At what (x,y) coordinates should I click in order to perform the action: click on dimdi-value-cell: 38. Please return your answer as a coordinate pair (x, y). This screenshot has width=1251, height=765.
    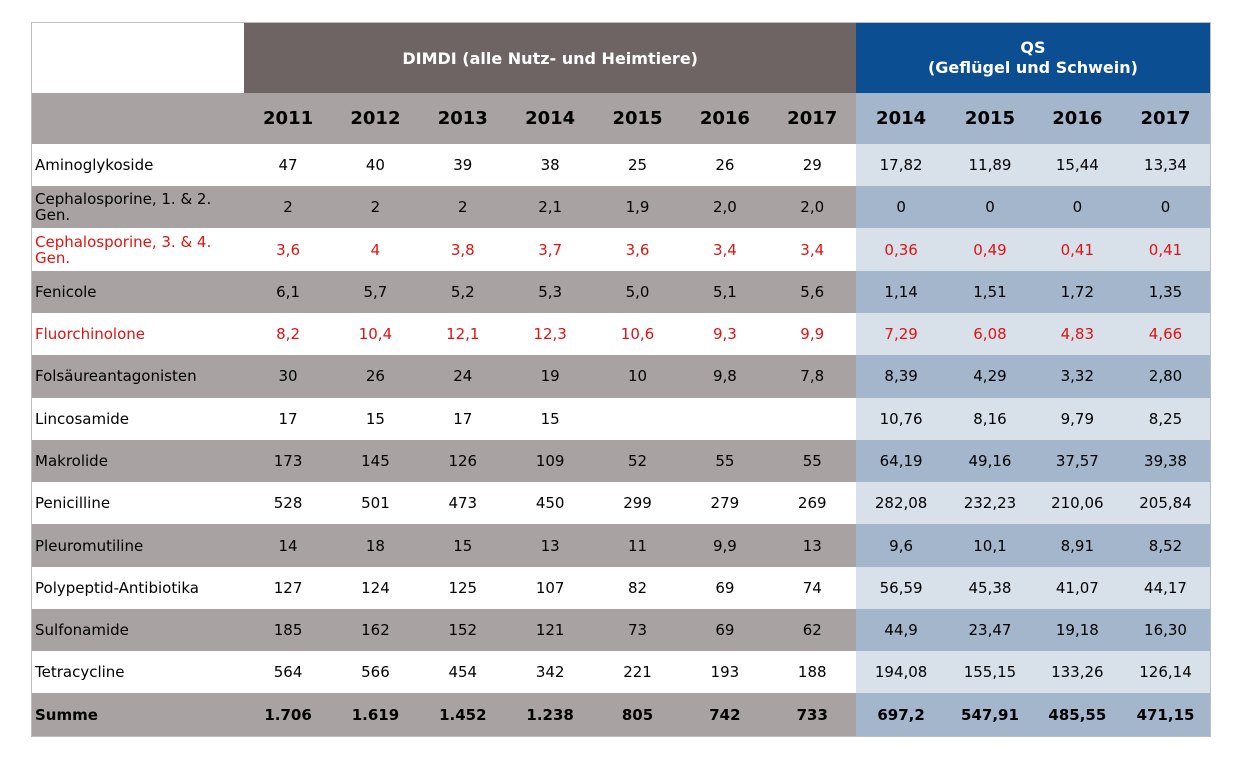
    Looking at the image, I should click on (550, 165).